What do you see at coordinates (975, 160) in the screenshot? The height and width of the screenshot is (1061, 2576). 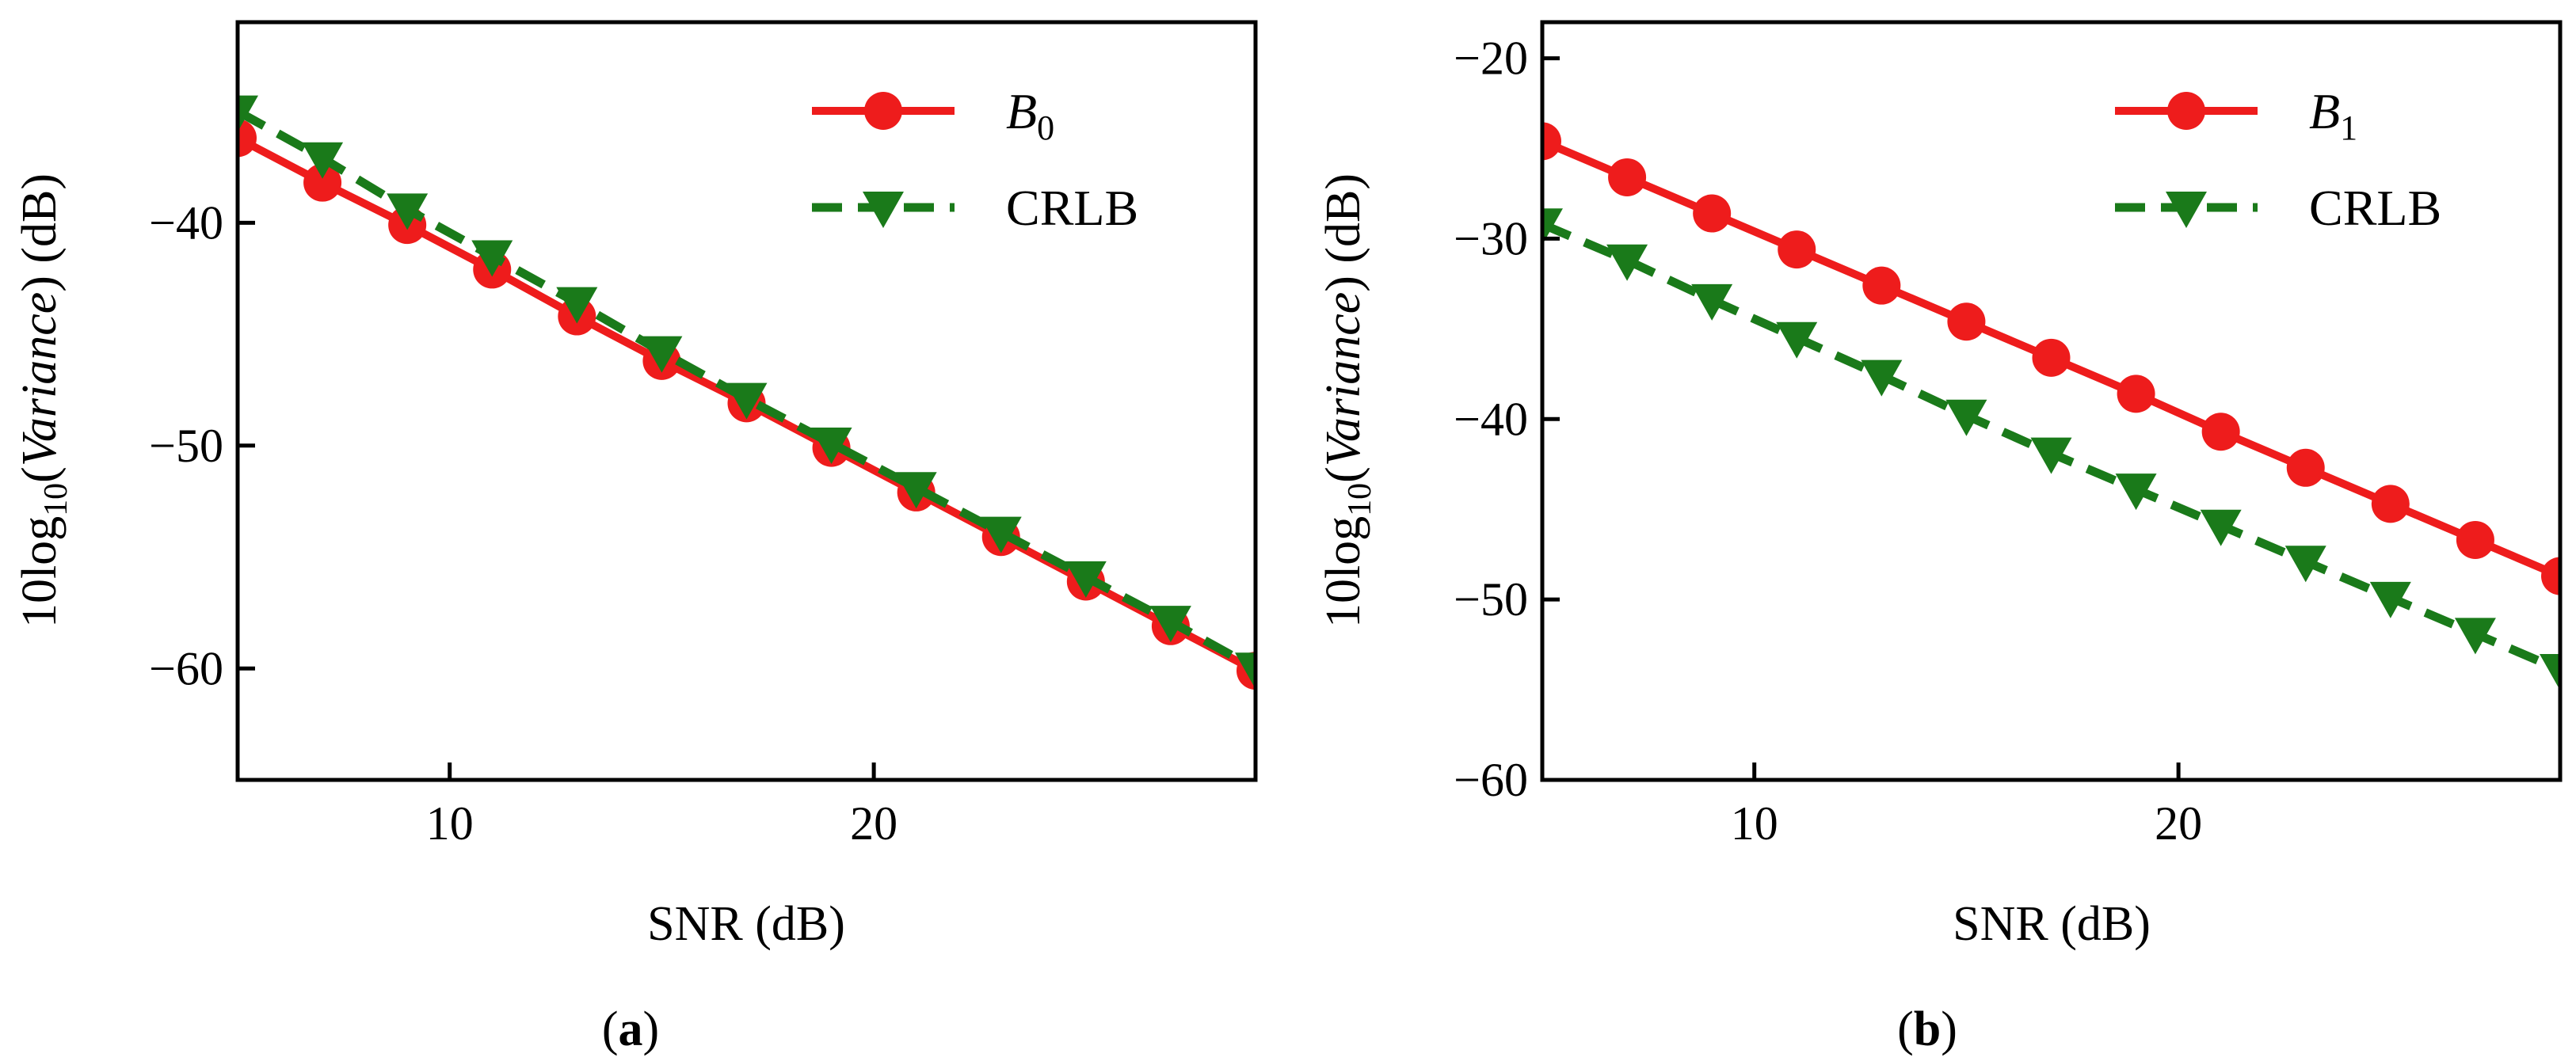 I see `legend-a: B0 CRLB` at bounding box center [975, 160].